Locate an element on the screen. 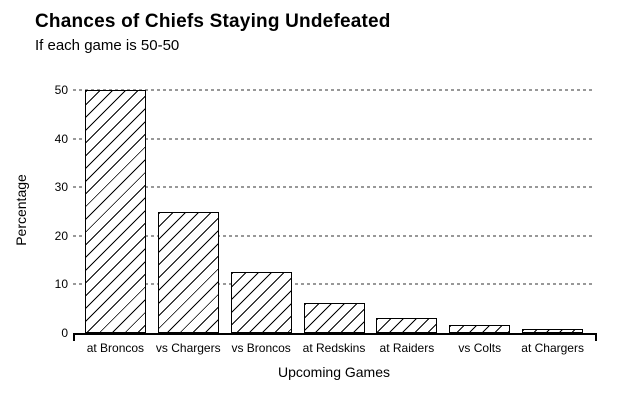  x-label-slot: at Broncos is located at coordinates (115, 348).